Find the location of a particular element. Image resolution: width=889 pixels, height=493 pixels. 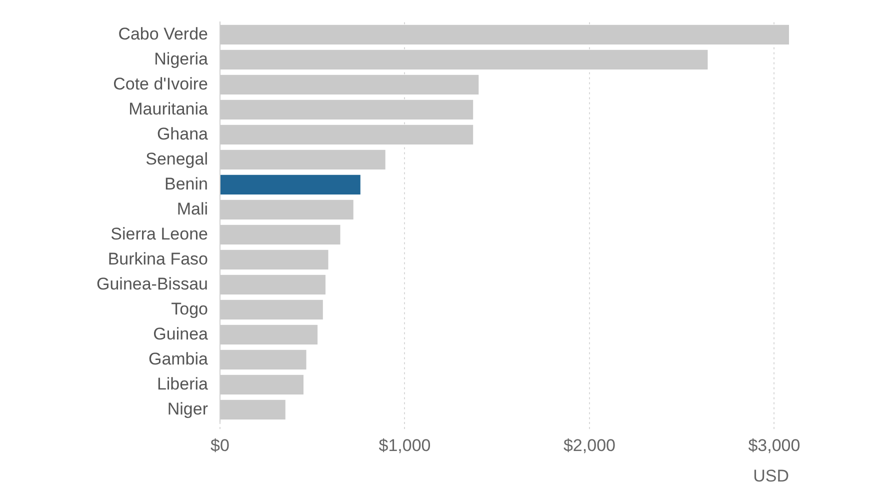

y-tick-label: Gambia is located at coordinates (178, 358).